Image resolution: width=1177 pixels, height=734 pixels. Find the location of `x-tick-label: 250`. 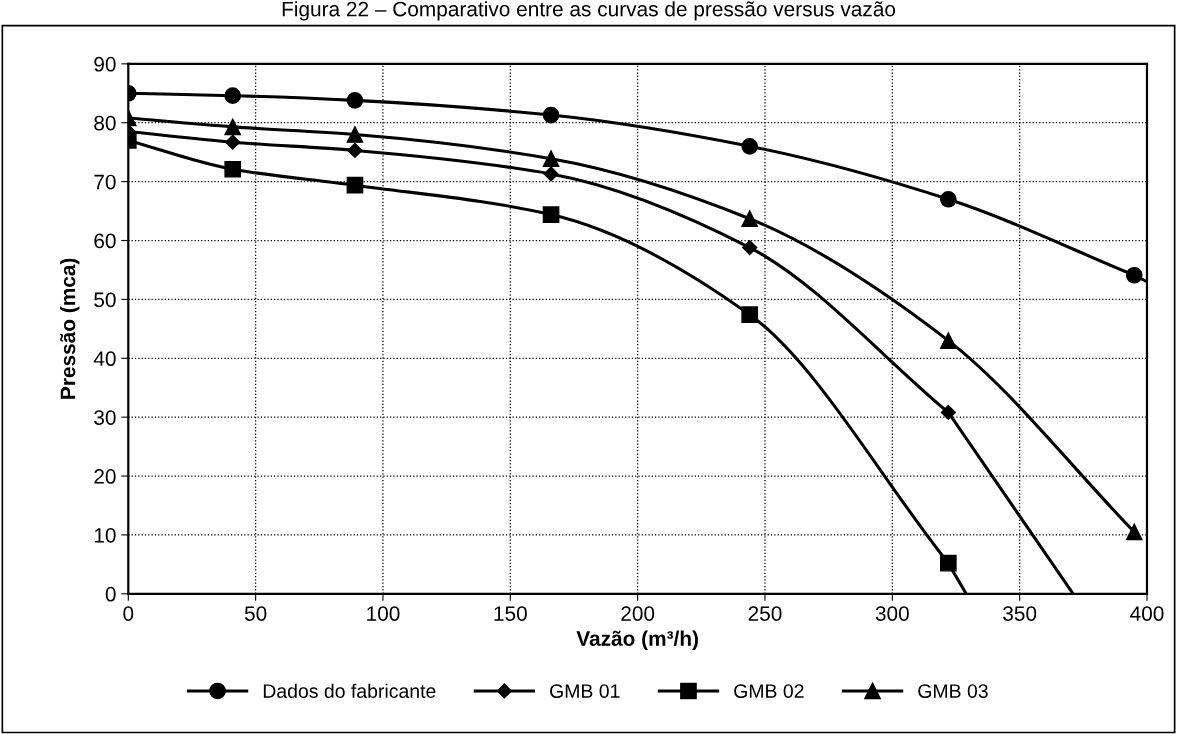

x-tick-label: 250 is located at coordinates (765, 613).